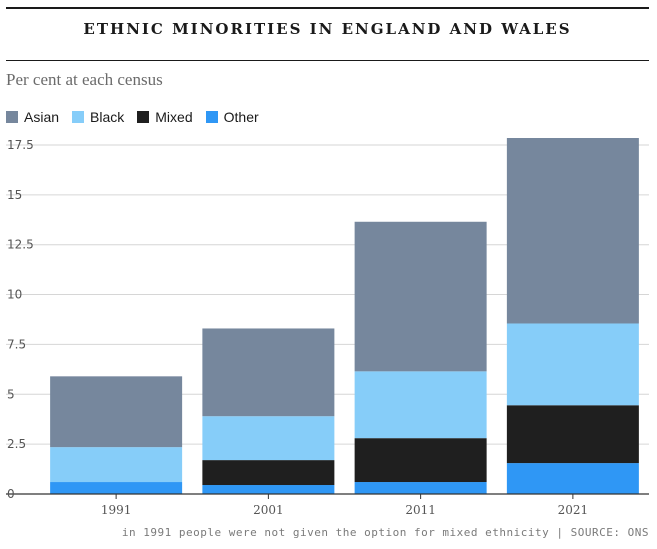  What do you see at coordinates (116, 465) in the screenshot?
I see `bar-segment-black-1991` at bounding box center [116, 465].